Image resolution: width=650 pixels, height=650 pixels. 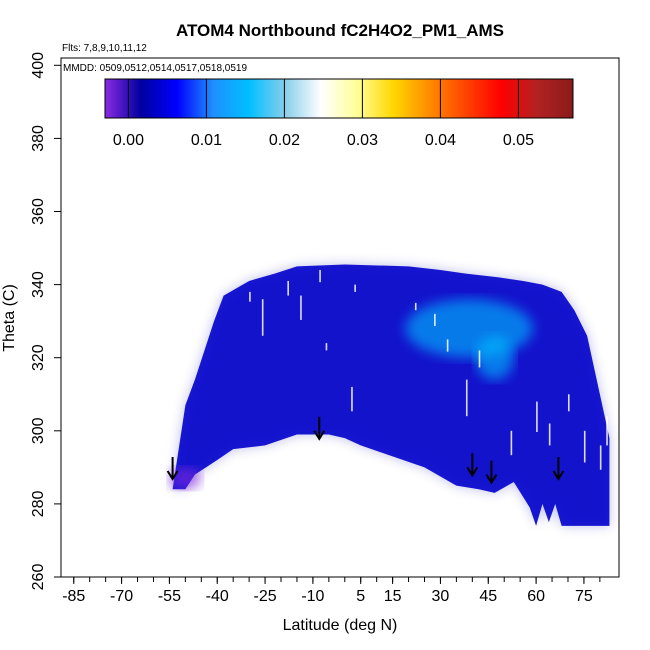 What do you see at coordinates (38, 357) in the screenshot?
I see `y-tick-label: 320` at bounding box center [38, 357].